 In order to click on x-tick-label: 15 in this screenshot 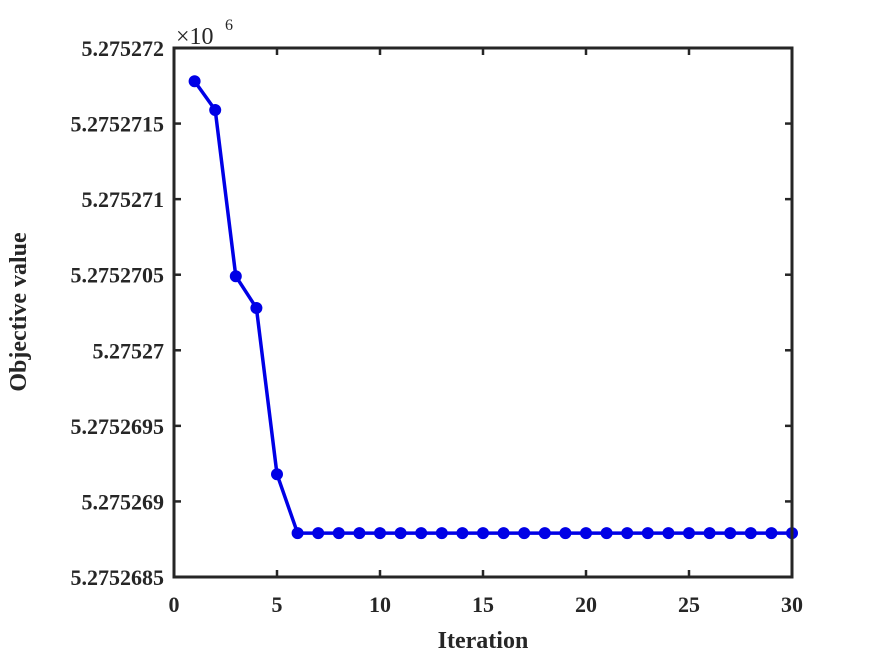, I will do `click(483, 604)`.